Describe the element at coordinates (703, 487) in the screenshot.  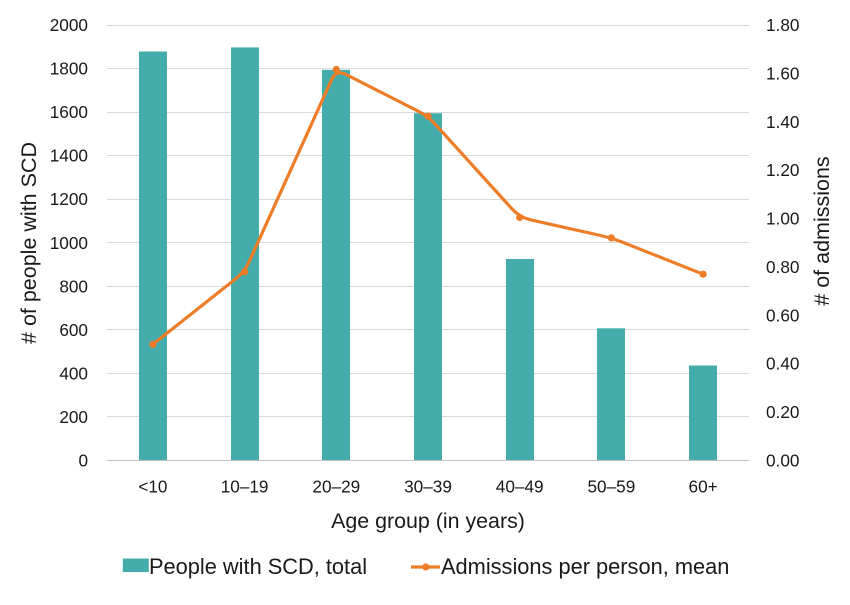
I see `svg-text: 60+` at that location.